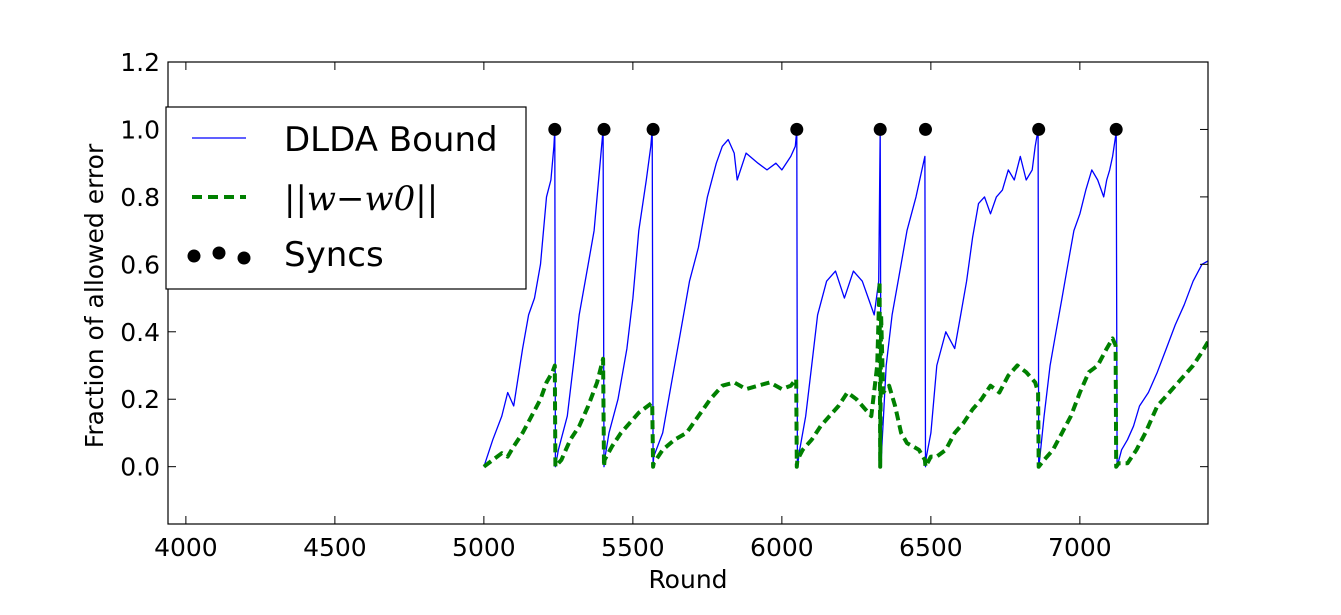  Describe the element at coordinates (140, 62) in the screenshot. I see `y-tick-label: 1.2` at that location.